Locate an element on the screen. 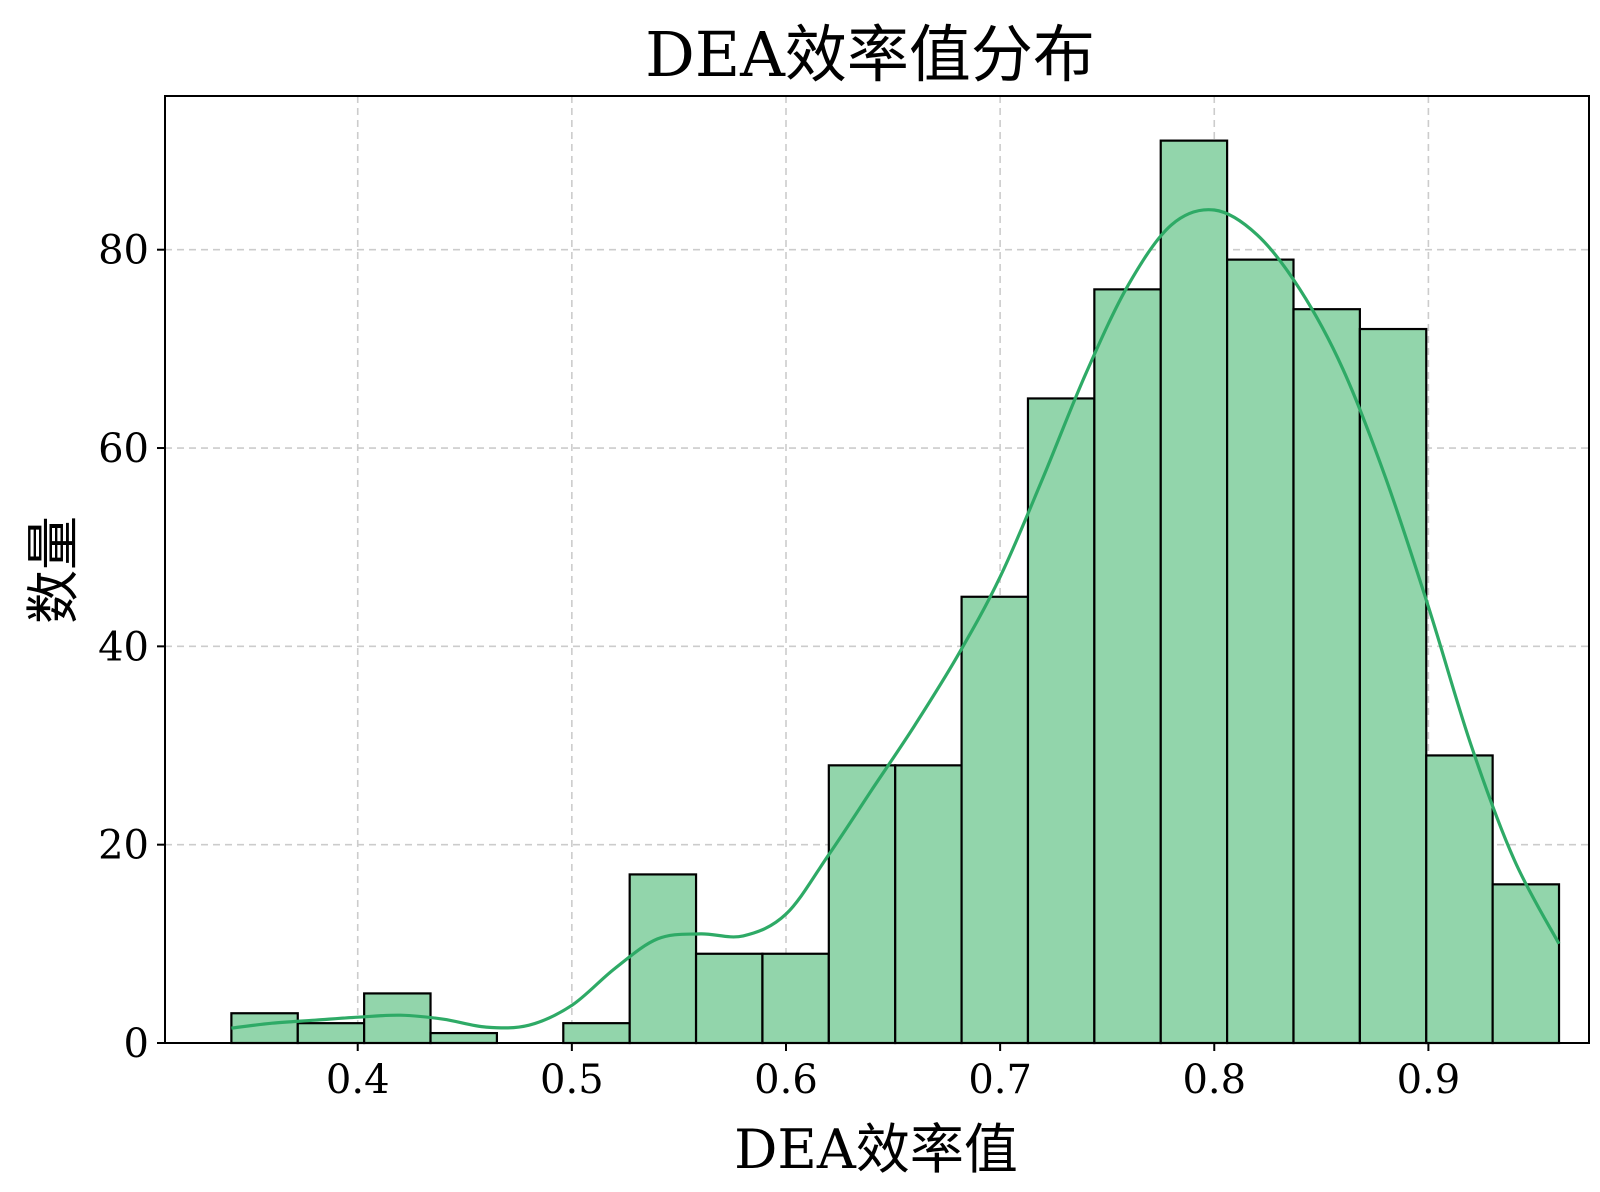 The image size is (1600, 1192). chart-title: DEA效率值分布 is located at coordinates (870, 54).